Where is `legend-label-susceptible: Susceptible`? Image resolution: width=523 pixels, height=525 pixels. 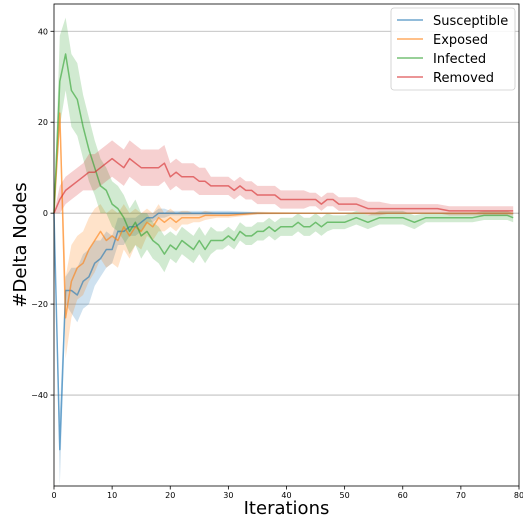 legend-label-susceptible: Susceptible is located at coordinates (470, 21).